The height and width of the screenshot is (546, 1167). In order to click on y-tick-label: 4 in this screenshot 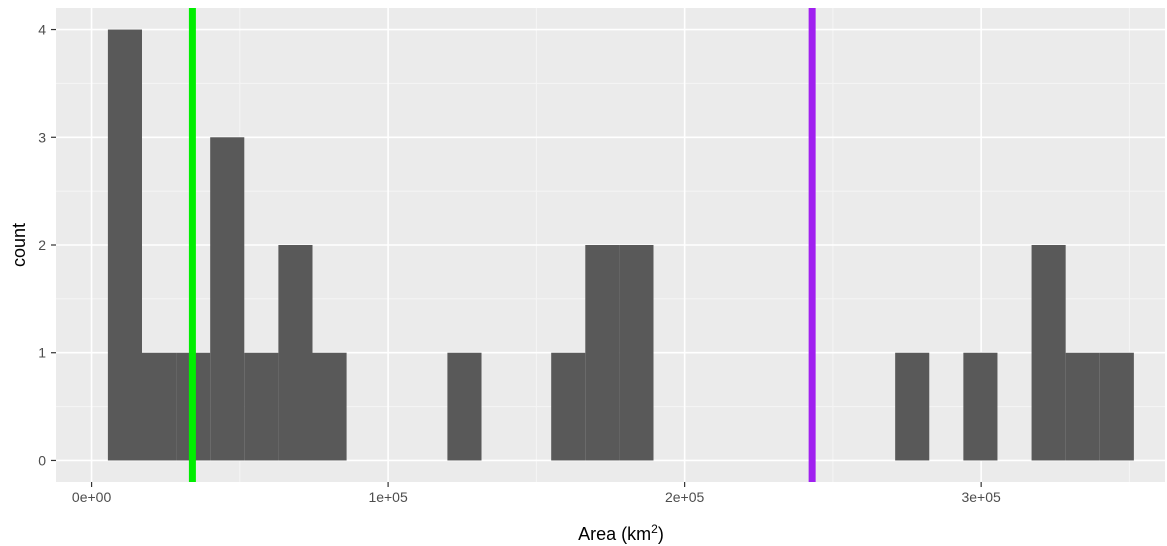, I will do `click(42, 30)`.